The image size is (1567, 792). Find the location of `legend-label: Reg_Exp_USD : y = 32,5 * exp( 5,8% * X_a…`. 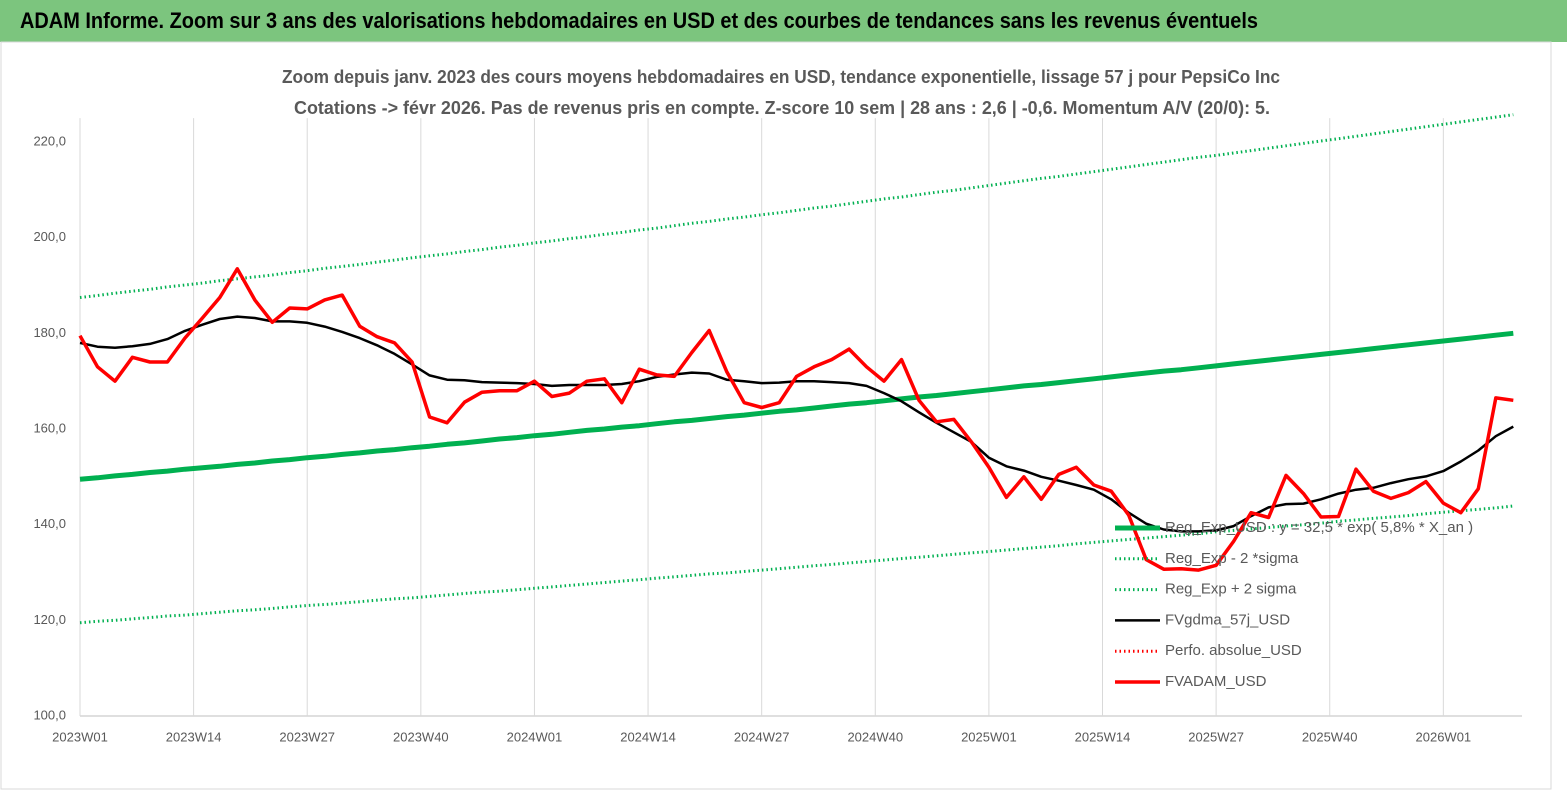

legend-label: Reg_Exp_USD : y = 32,5 * exp( 5,8% * X_a… is located at coordinates (1319, 527).